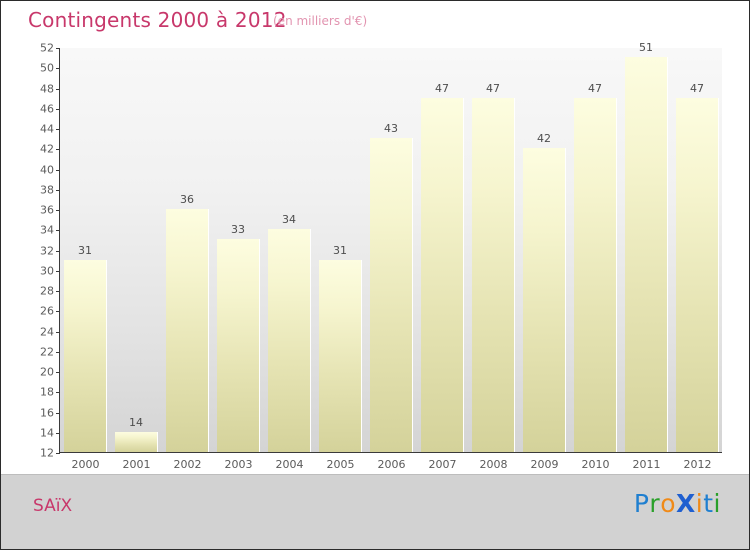 The image size is (750, 550). What do you see at coordinates (47, 311) in the screenshot?
I see `y-axis-tick-label: 26` at bounding box center [47, 311].